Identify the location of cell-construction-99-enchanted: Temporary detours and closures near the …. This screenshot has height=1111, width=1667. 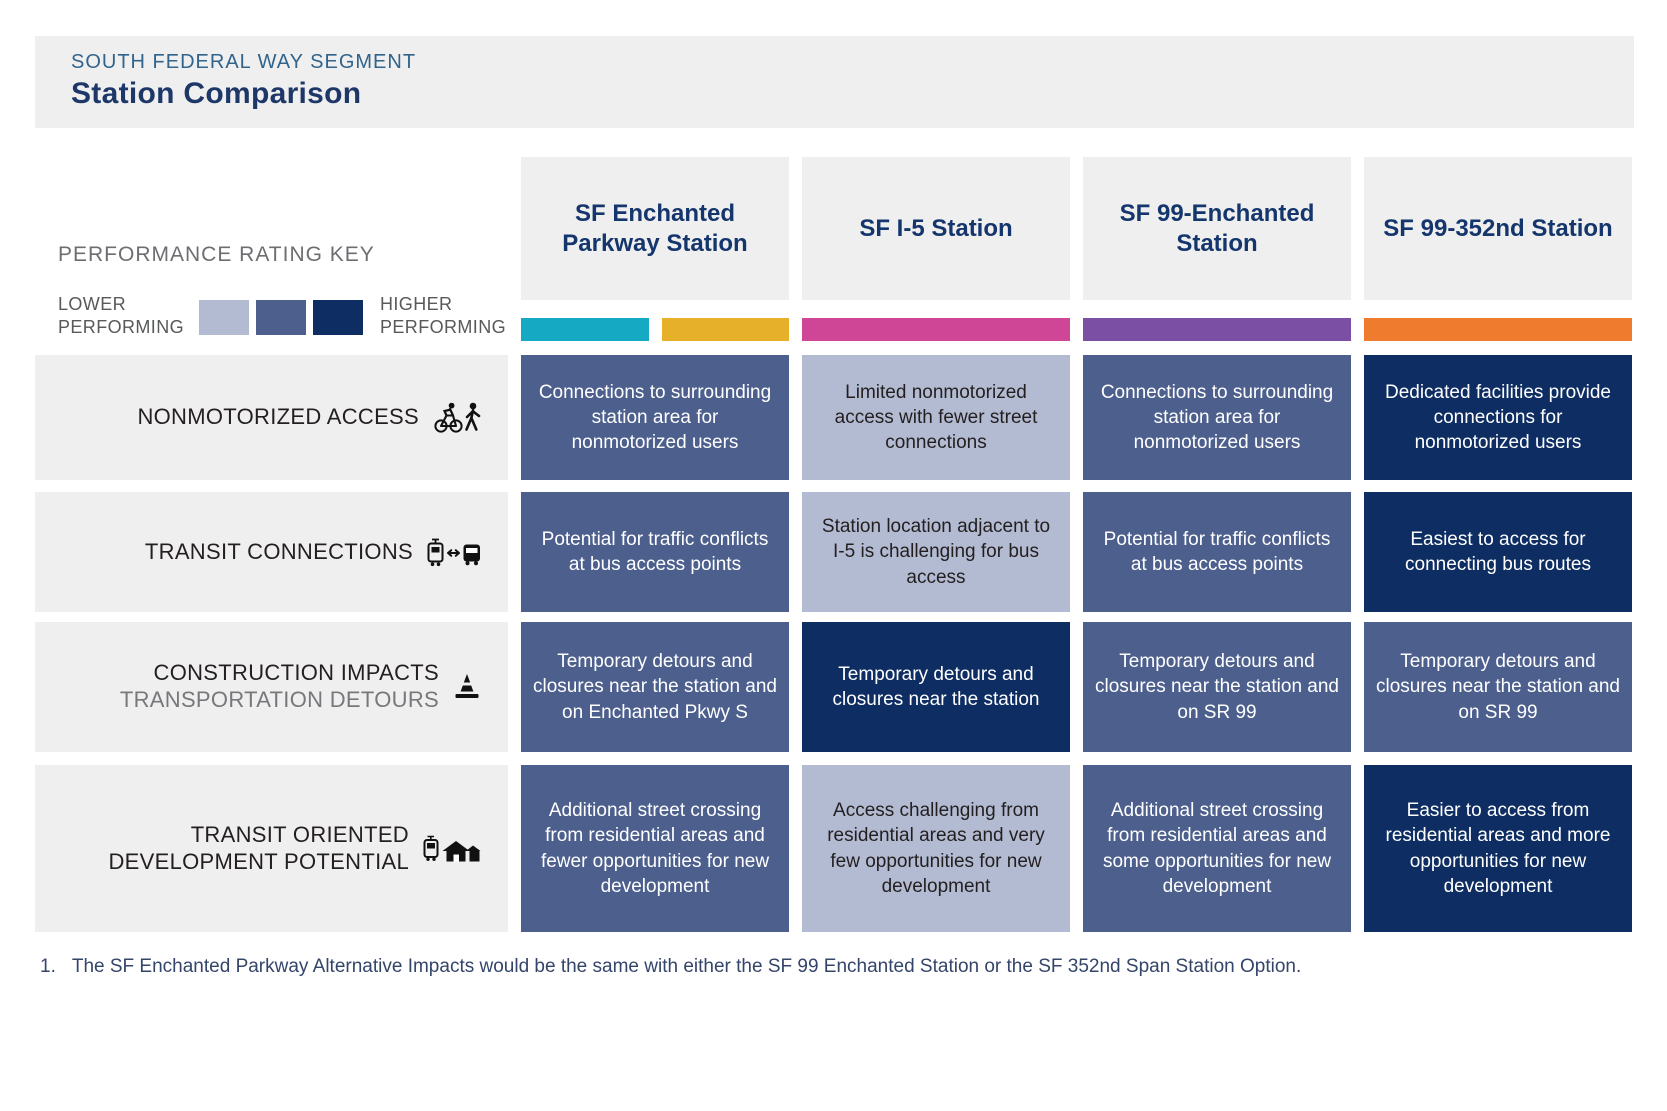
(1217, 687).